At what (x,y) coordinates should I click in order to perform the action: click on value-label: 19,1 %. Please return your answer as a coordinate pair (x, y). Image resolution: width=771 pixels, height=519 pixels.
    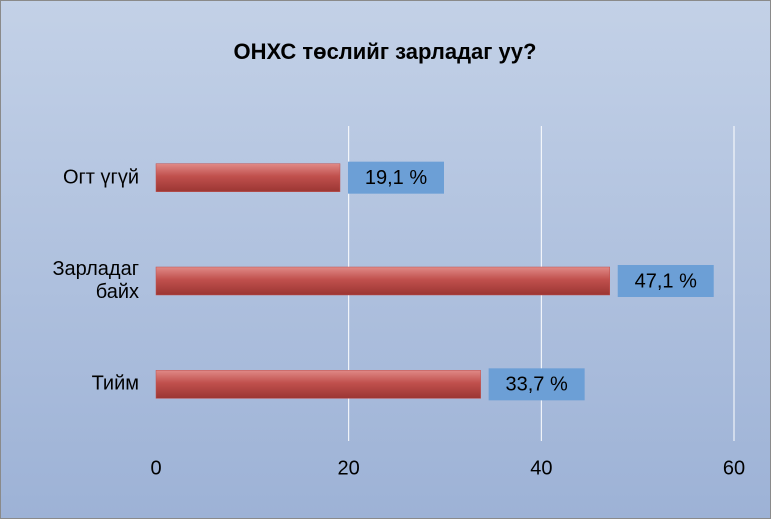
    Looking at the image, I should click on (396, 178).